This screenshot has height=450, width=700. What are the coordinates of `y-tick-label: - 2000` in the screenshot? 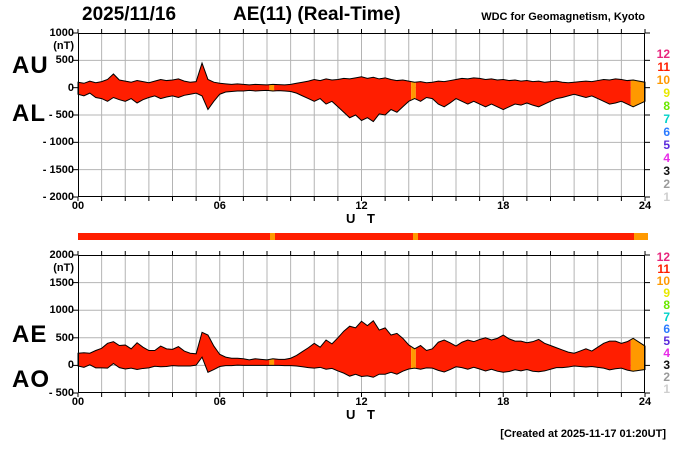 It's located at (58, 197).